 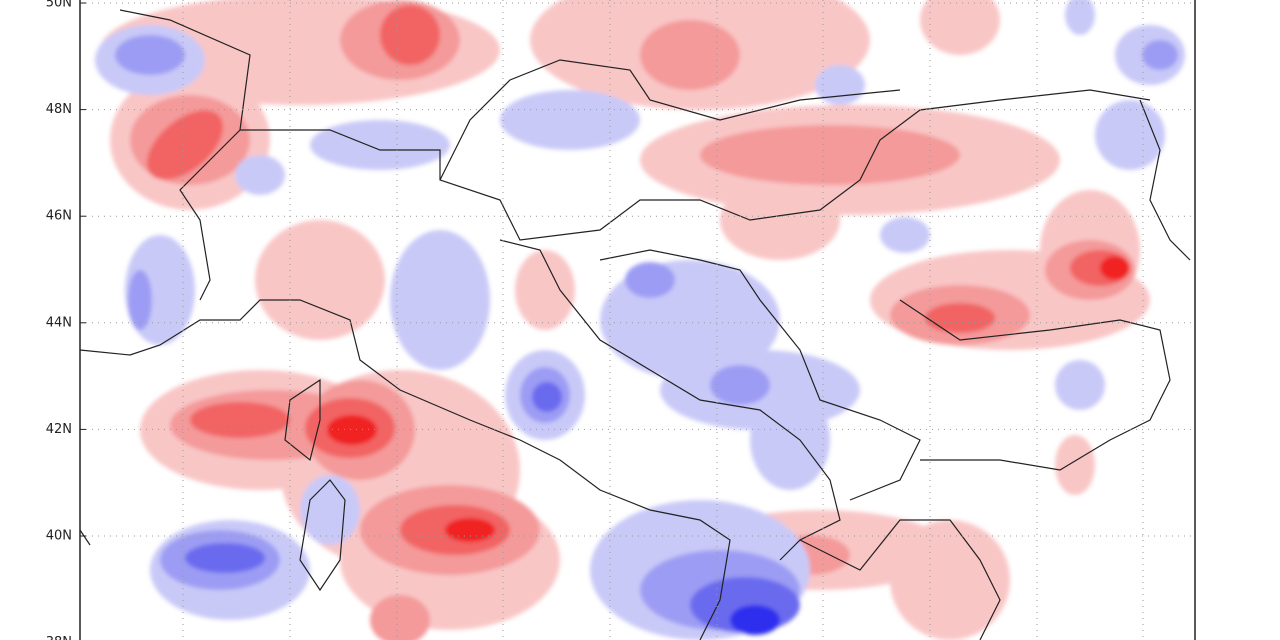 What do you see at coordinates (59, 216) in the screenshot?
I see `lat-label: 46N` at bounding box center [59, 216].